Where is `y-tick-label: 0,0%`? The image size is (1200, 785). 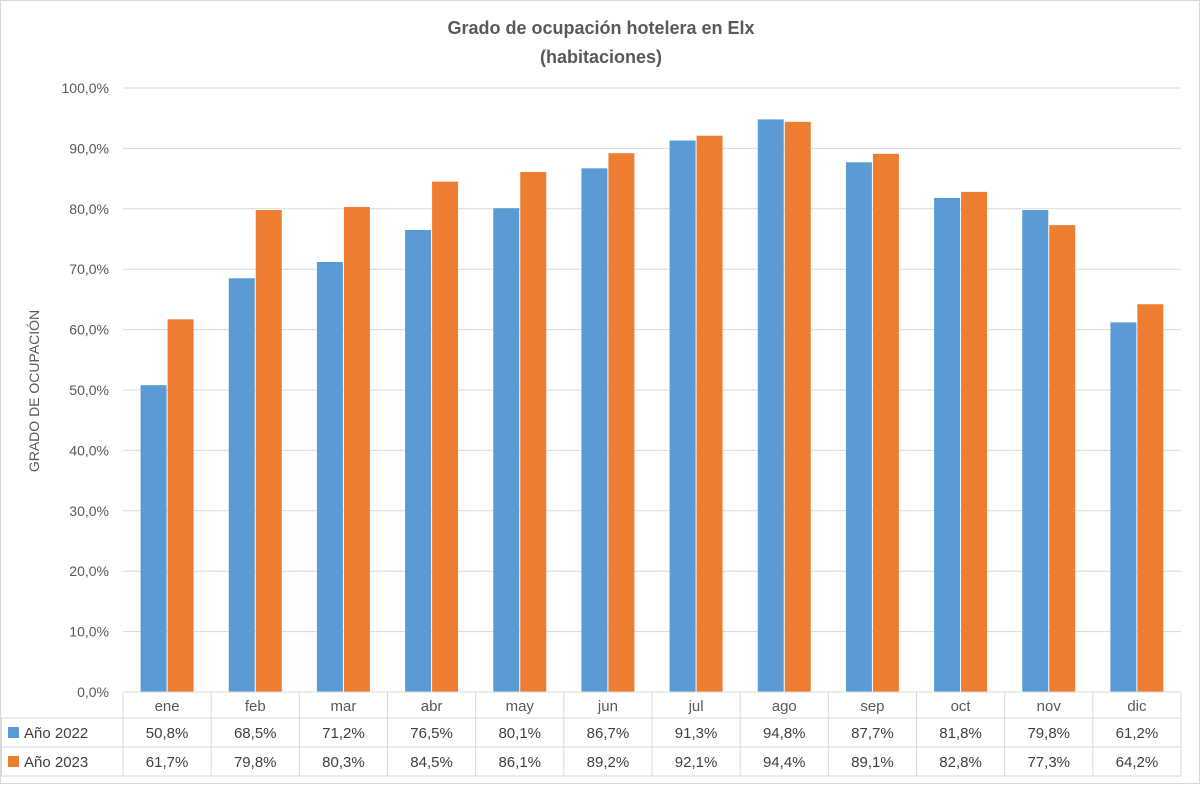
y-tick-label: 0,0% is located at coordinates (93, 692).